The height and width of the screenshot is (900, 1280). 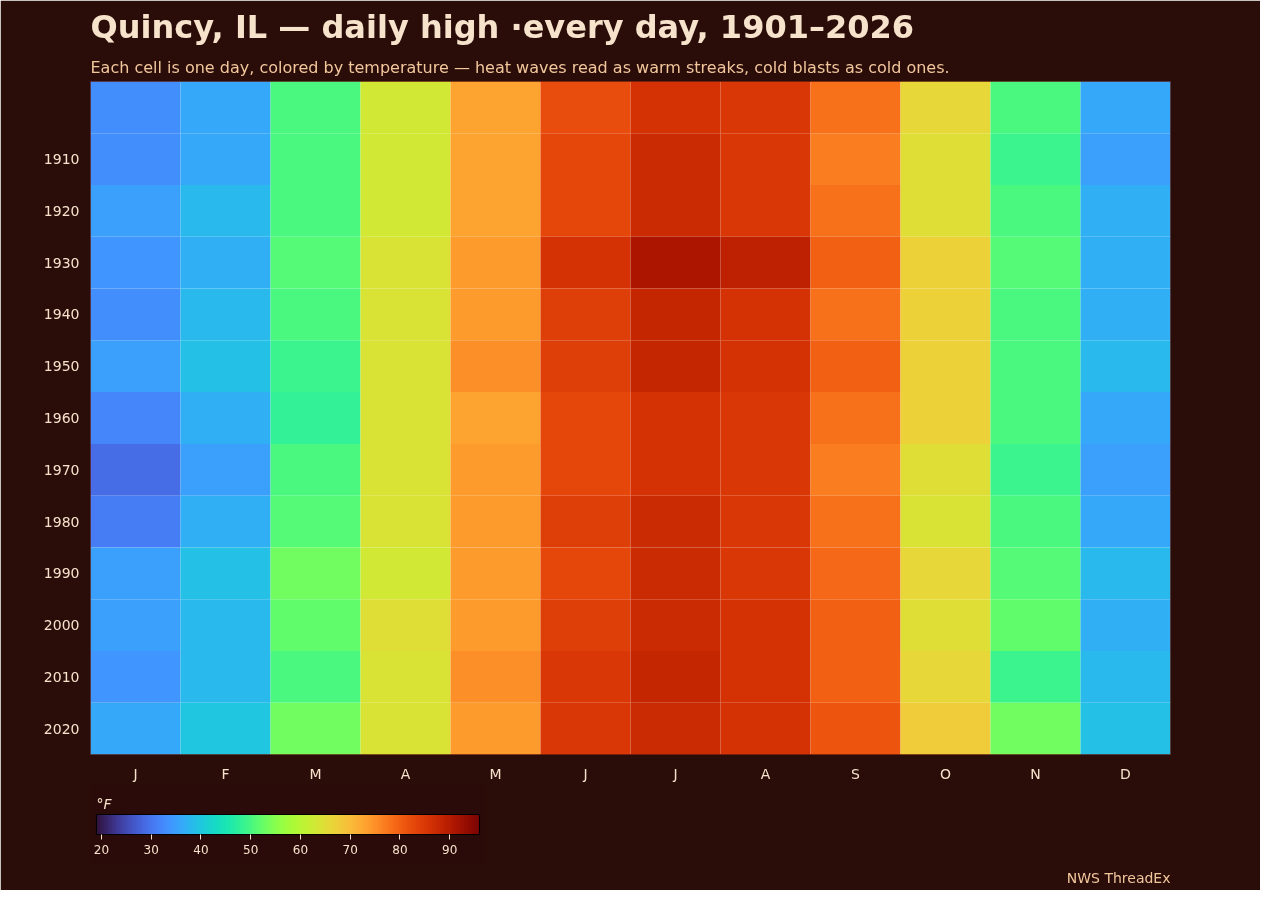 I want to click on color-bar-title: °F, so click(x=104, y=803).